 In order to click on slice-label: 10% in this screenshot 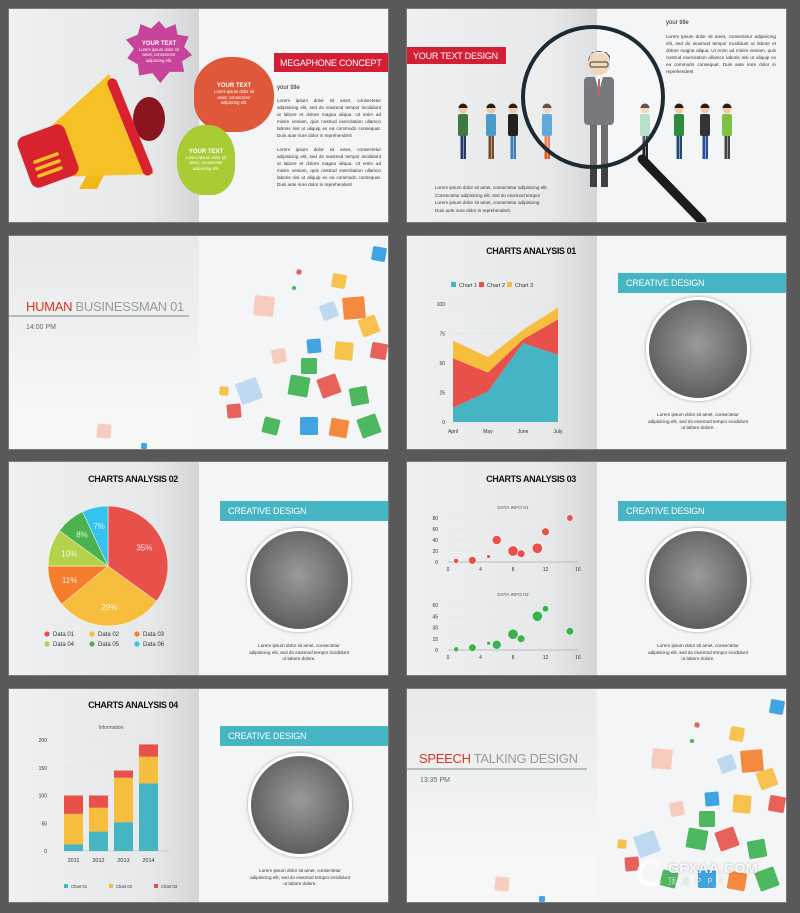, I will do `click(69, 553)`.